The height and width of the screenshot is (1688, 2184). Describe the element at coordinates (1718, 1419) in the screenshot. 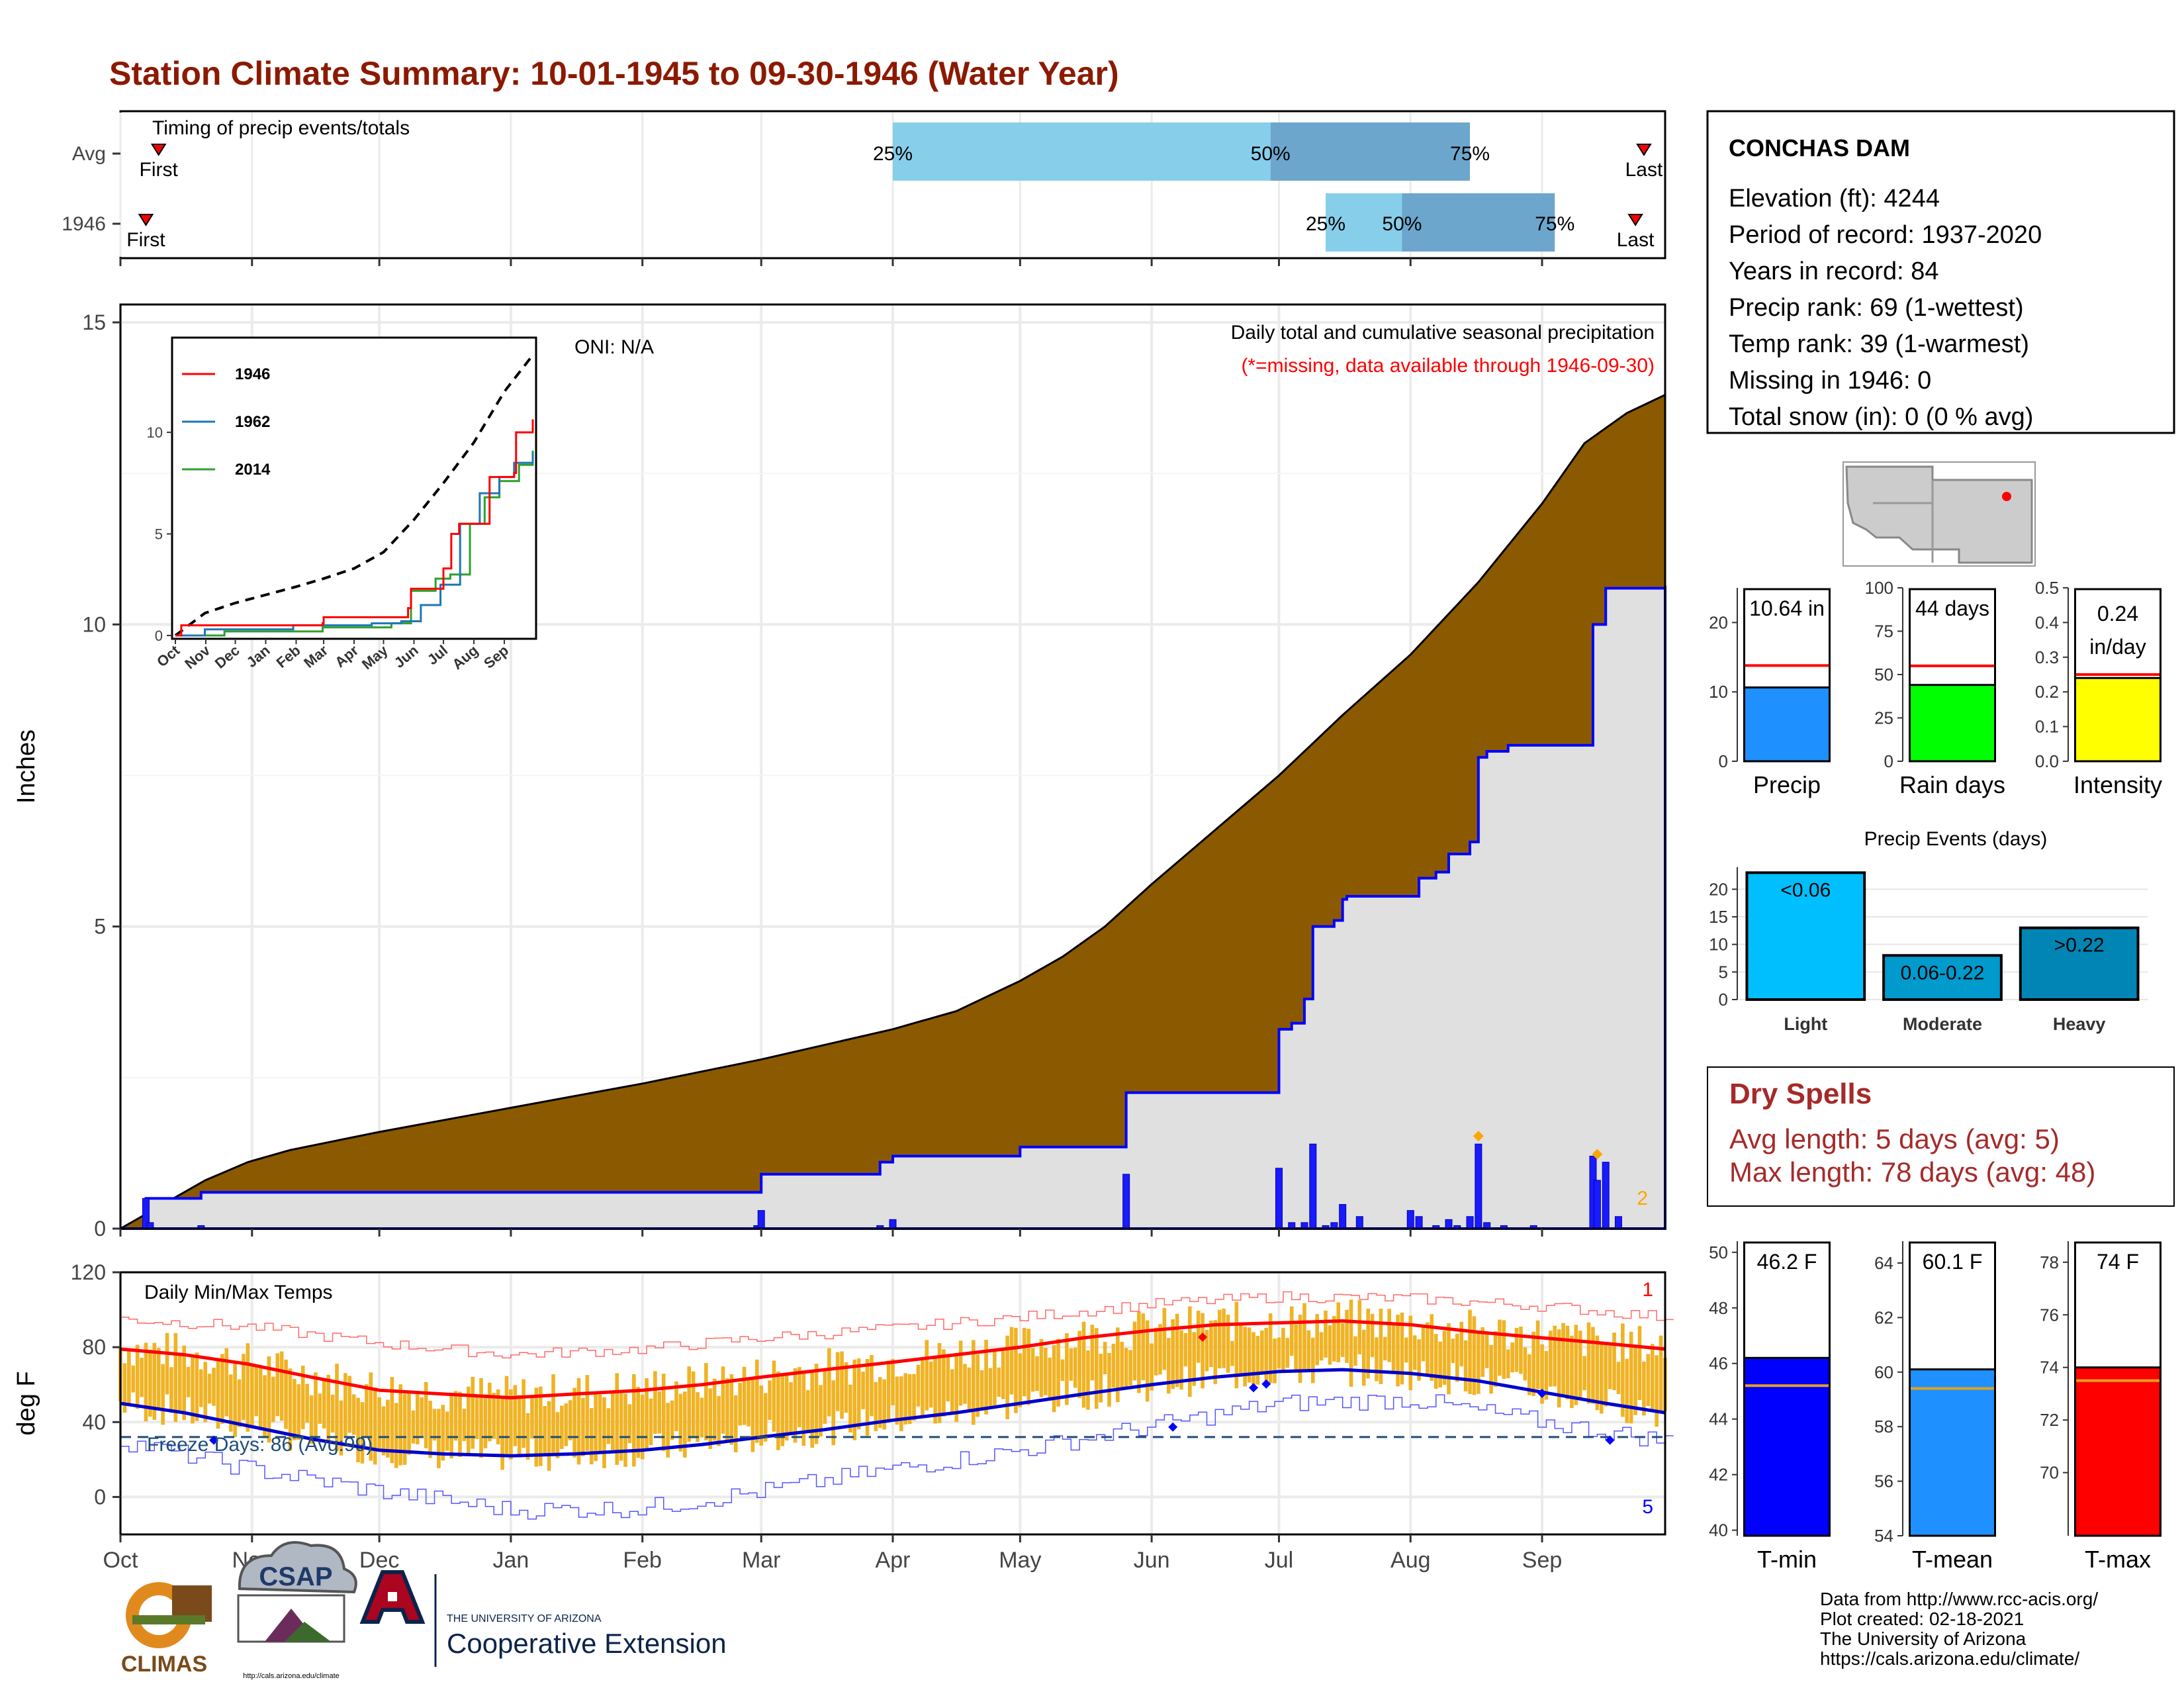

I see `bar-ytick-label: 44` at that location.